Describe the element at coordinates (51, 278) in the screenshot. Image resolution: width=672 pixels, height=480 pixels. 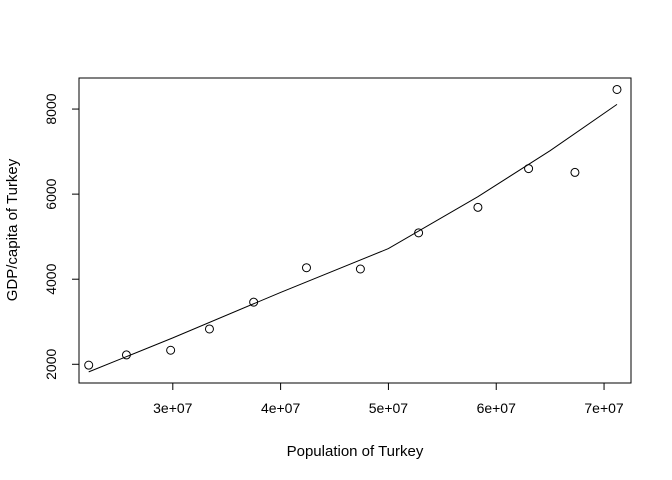
I see `y-tick-label: 4000` at that location.